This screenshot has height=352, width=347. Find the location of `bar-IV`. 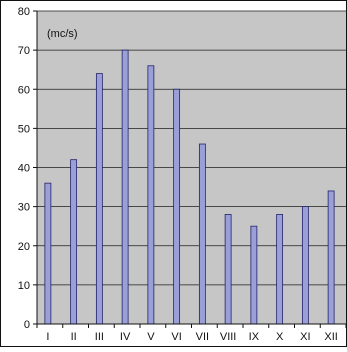

bar-IV is located at coordinates (125, 187).